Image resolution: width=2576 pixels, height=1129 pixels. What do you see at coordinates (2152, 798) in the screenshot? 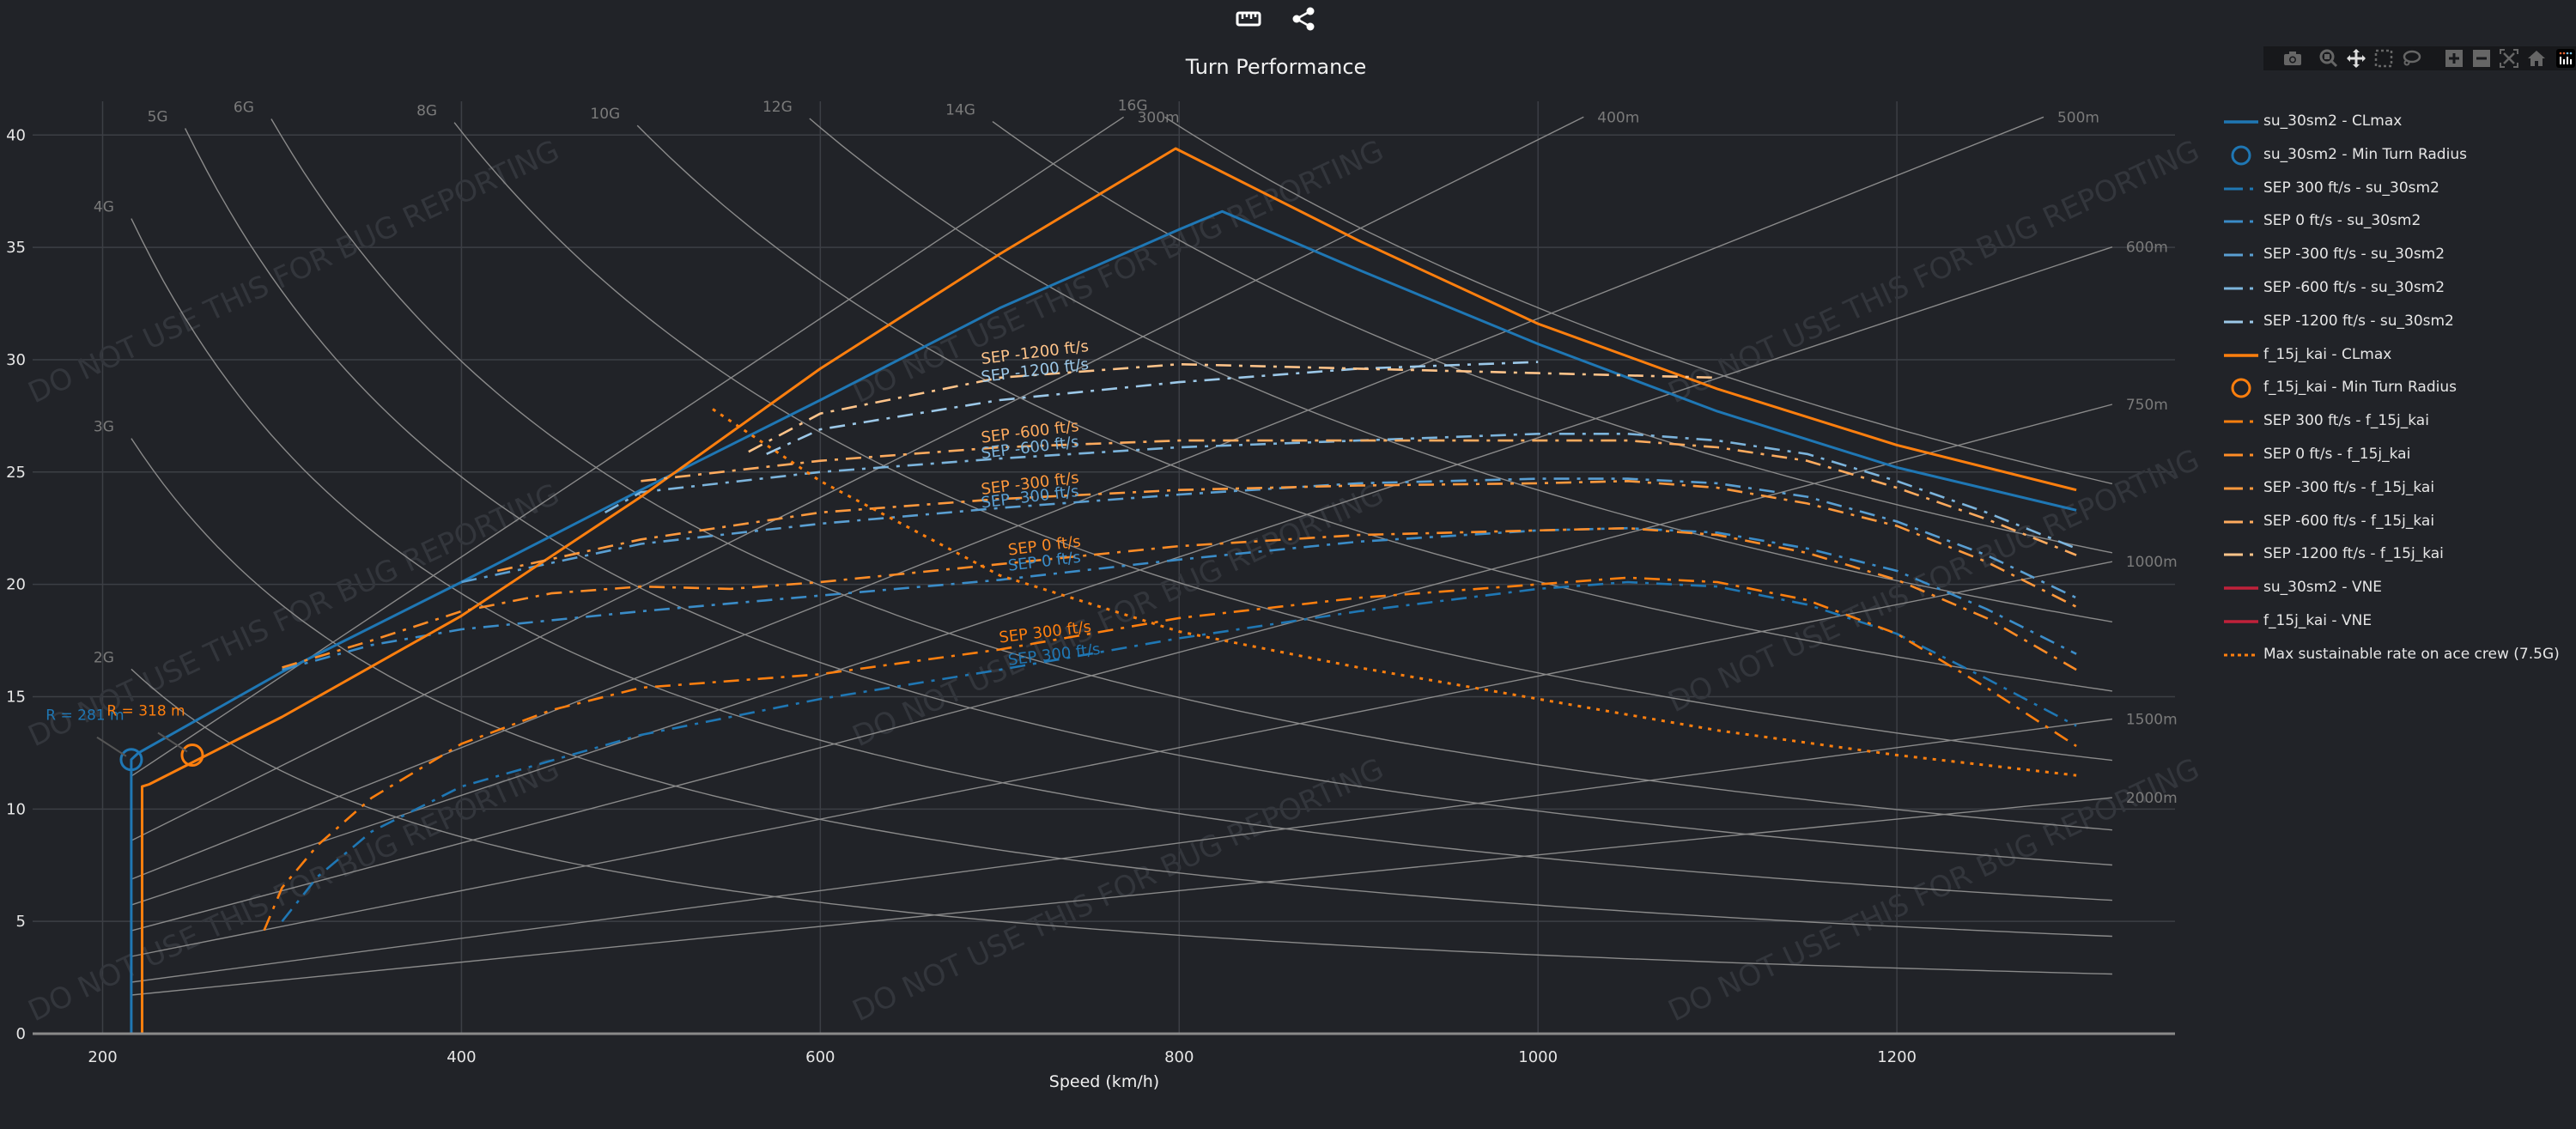
I see `radius-line-label: 2000m` at bounding box center [2152, 798].